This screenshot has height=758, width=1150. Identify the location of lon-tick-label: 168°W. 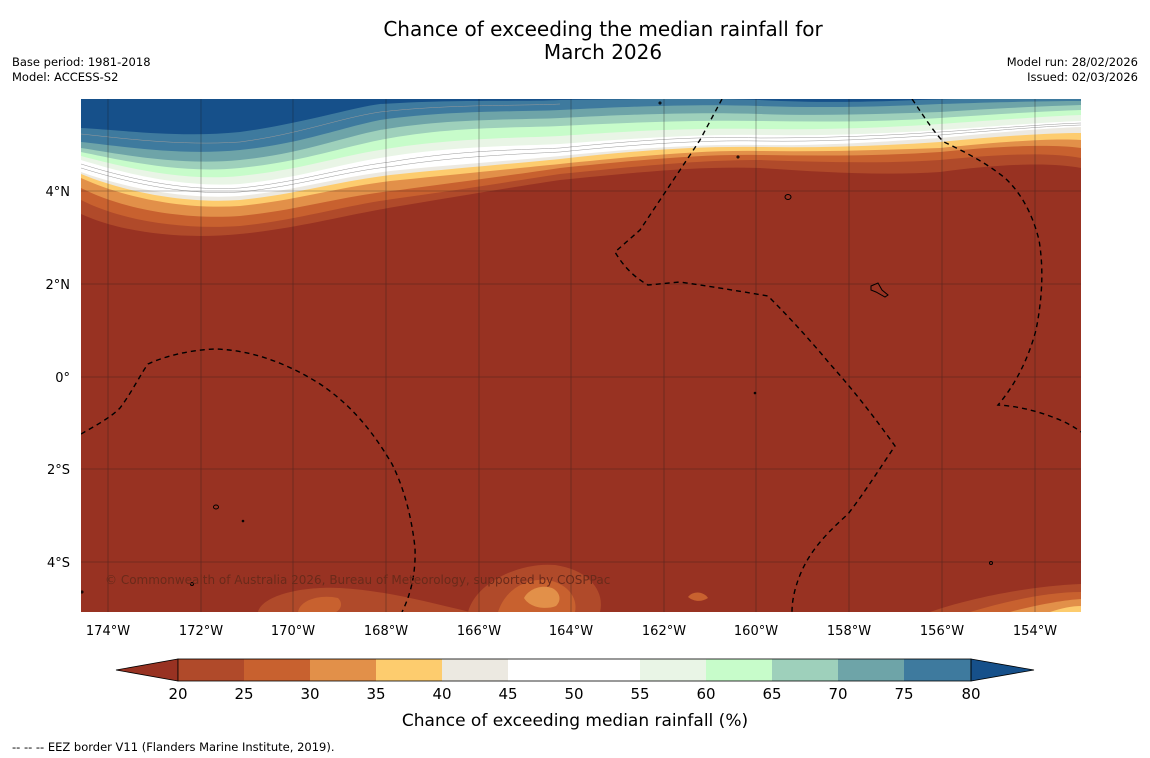
(386, 631).